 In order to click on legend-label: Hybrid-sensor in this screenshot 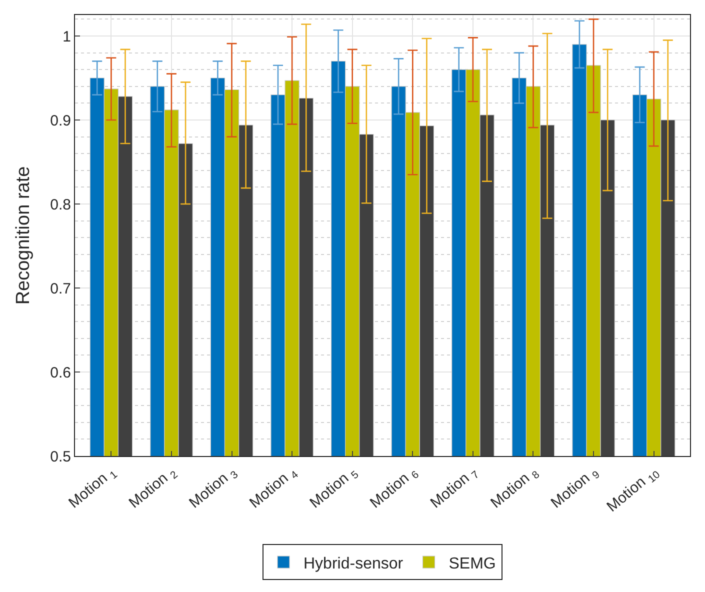, I will do `click(354, 563)`.